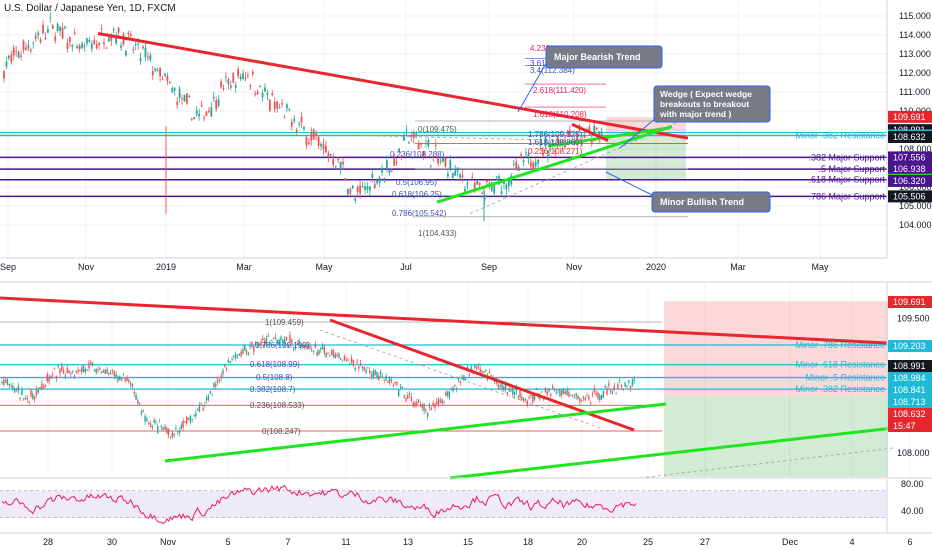 This screenshot has width=932, height=550. I want to click on channel-dashed-line, so click(766, 463).